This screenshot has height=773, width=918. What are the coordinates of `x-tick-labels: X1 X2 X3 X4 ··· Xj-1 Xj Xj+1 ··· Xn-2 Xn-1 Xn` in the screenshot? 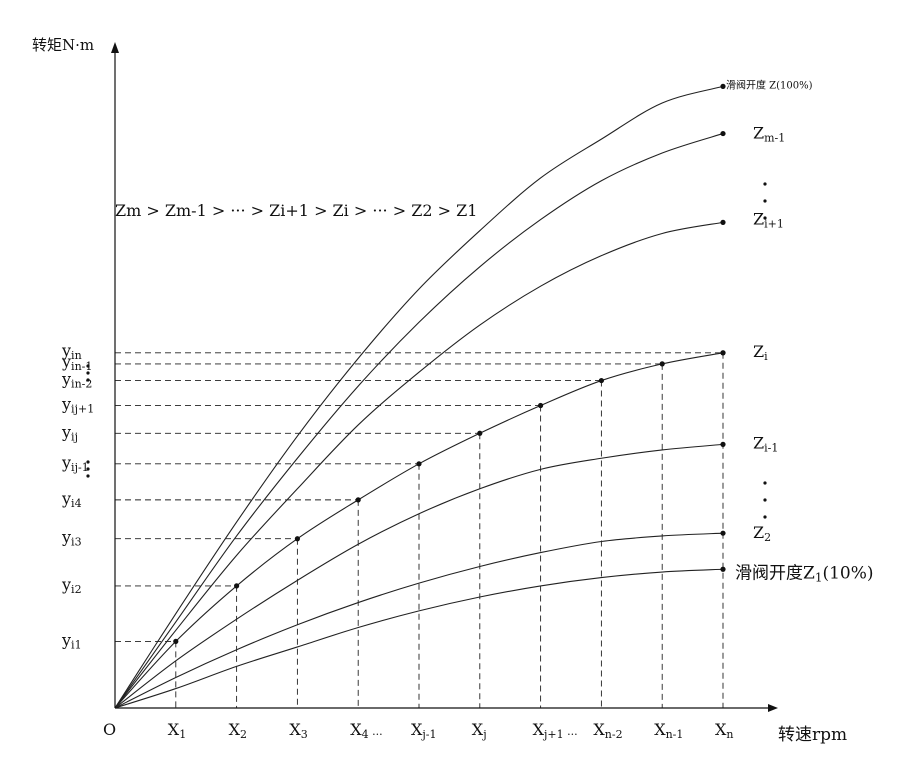 It's located at (451, 730).